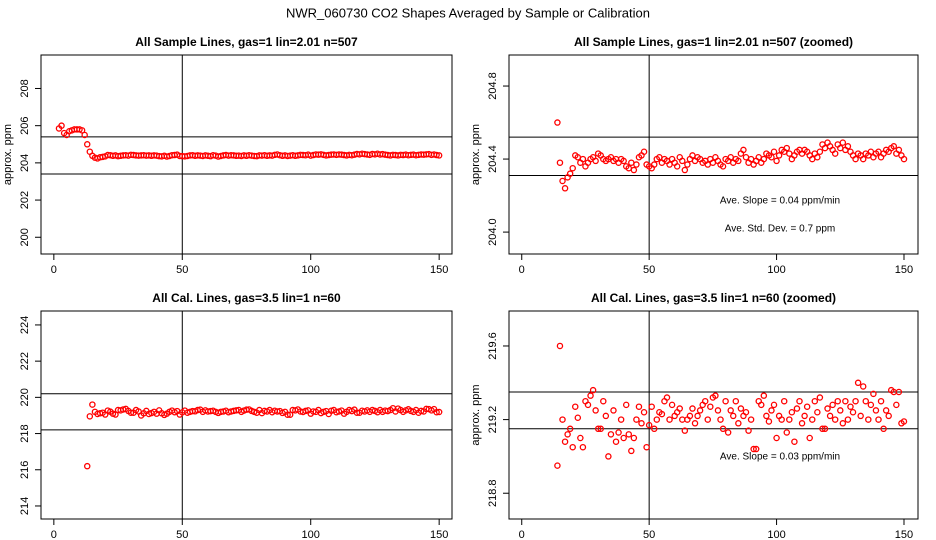 The width and height of the screenshot is (936, 540). What do you see at coordinates (493, 232) in the screenshot?
I see `y-tick-label: 204.0` at bounding box center [493, 232].